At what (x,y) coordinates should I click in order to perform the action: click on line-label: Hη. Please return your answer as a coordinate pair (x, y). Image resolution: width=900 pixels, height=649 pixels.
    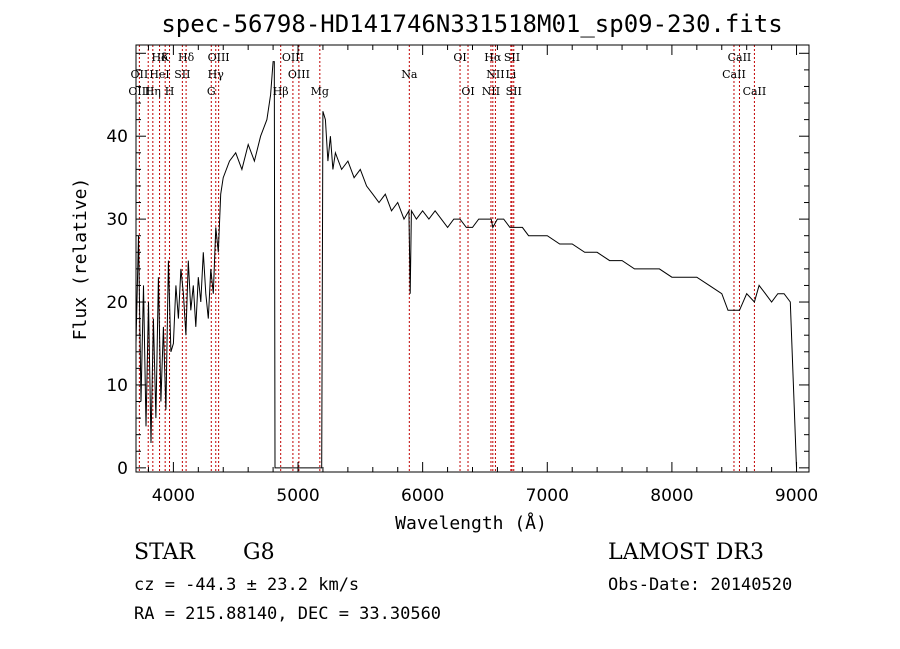
    Looking at the image, I should click on (153, 91).